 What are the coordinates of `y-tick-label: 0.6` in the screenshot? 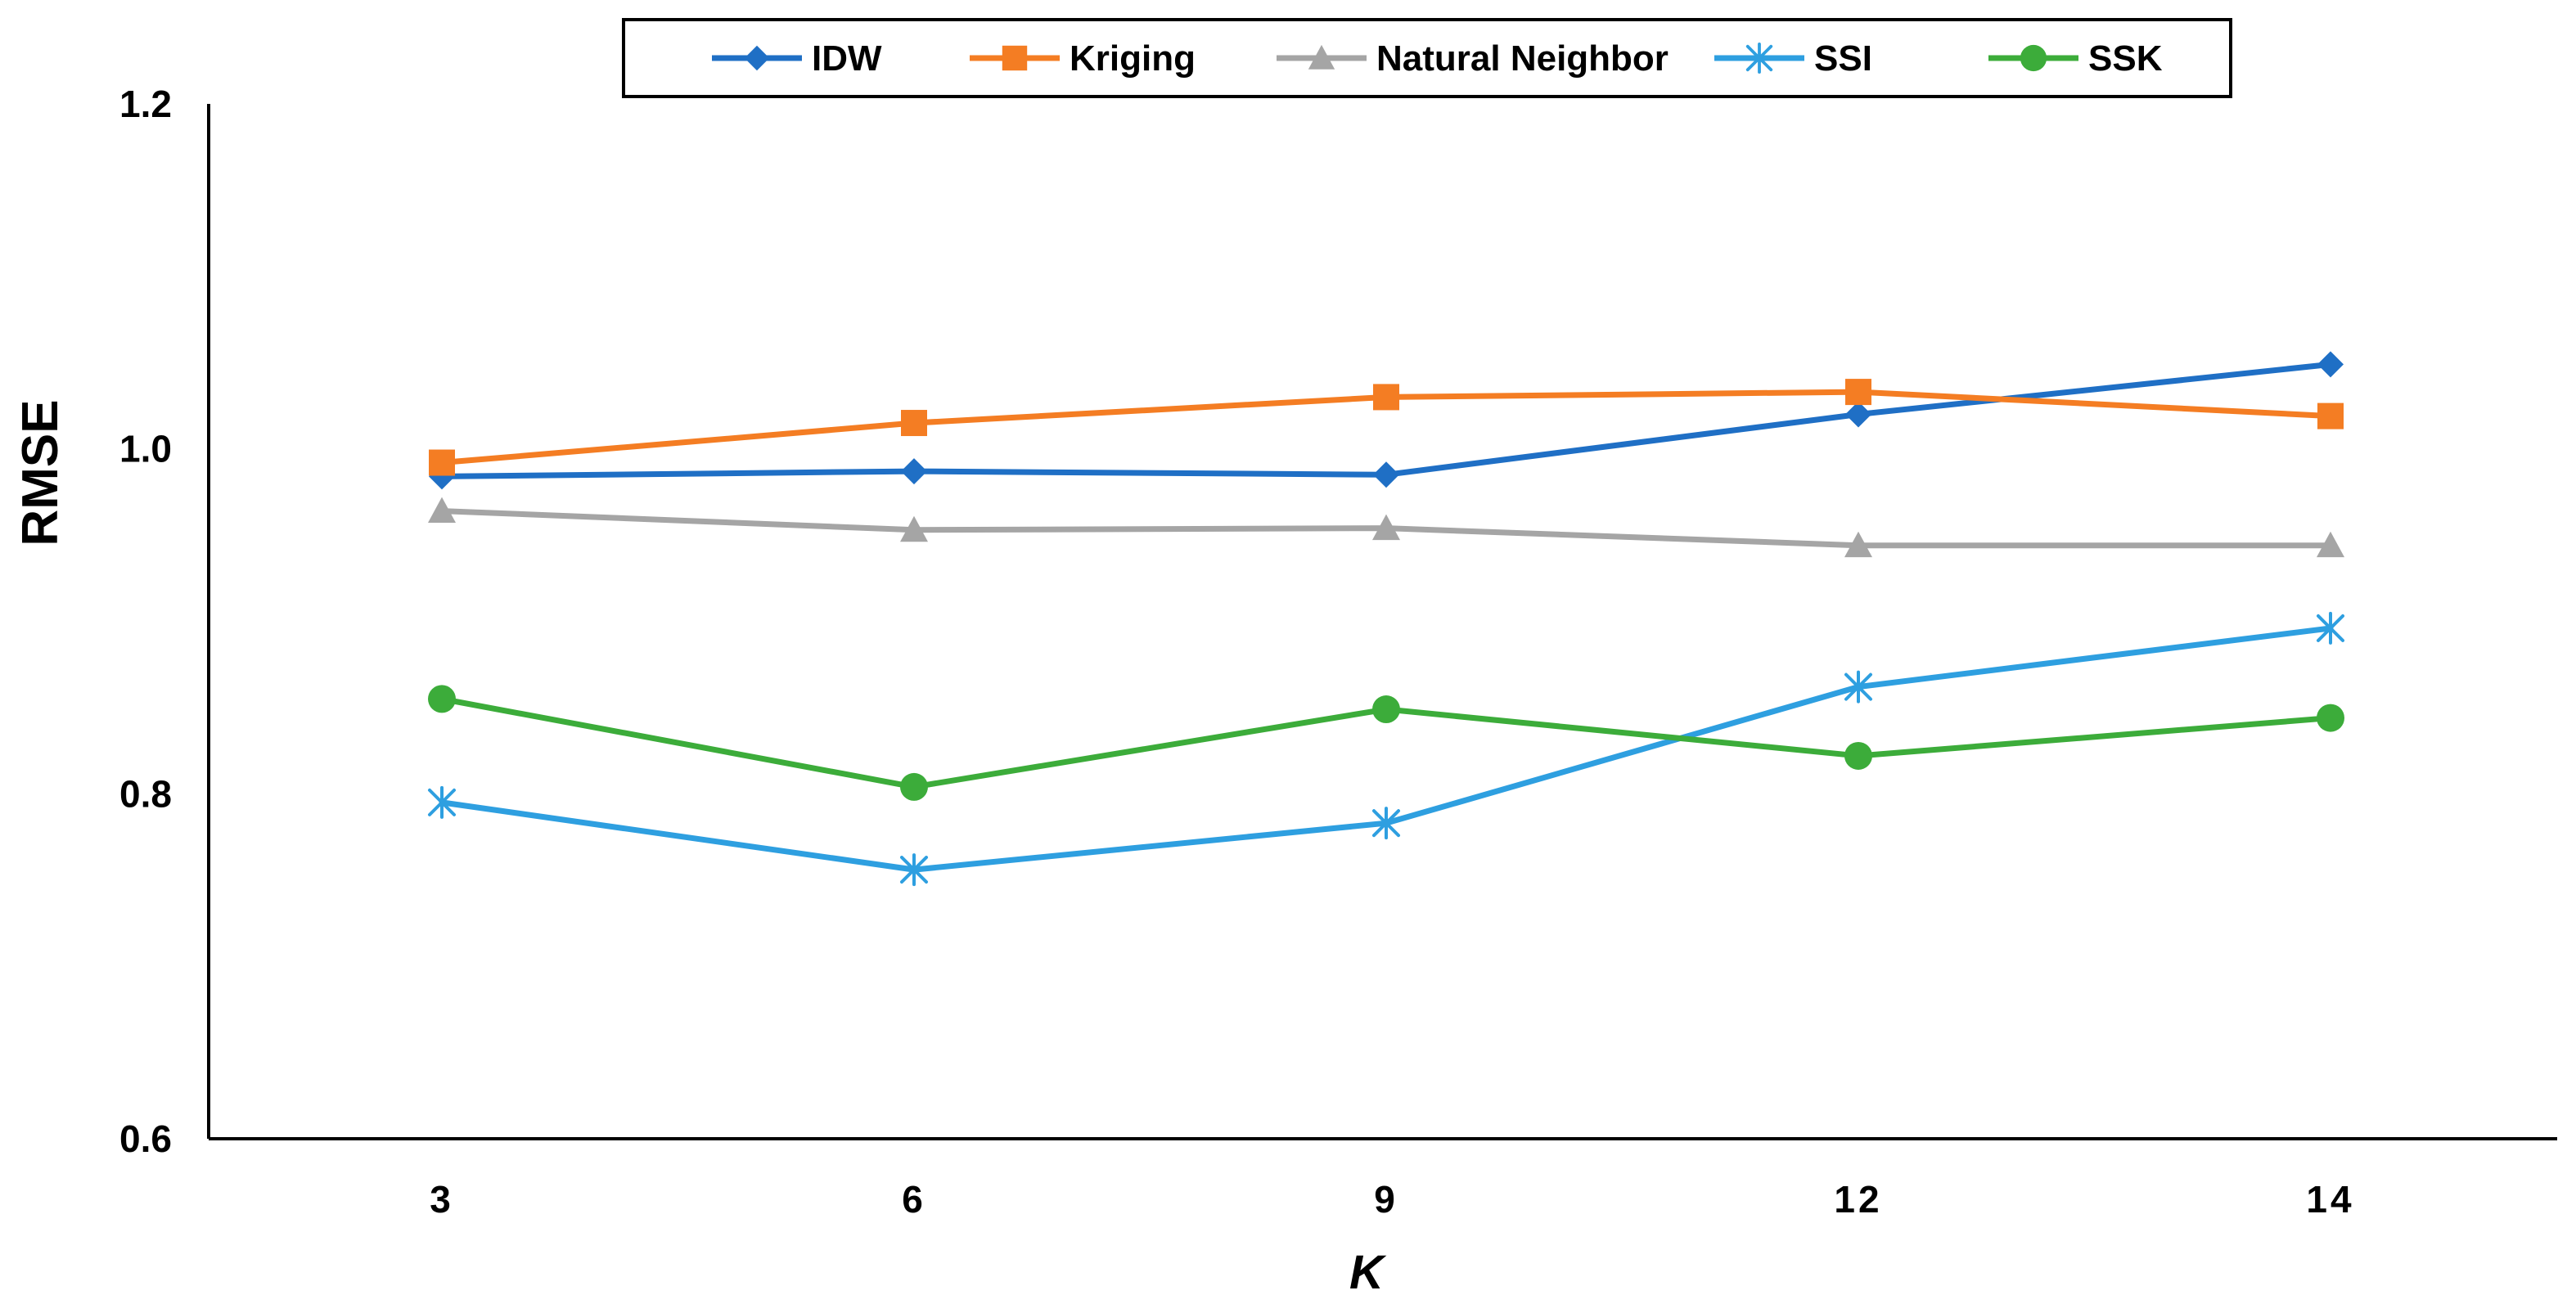 It's located at (146, 1138).